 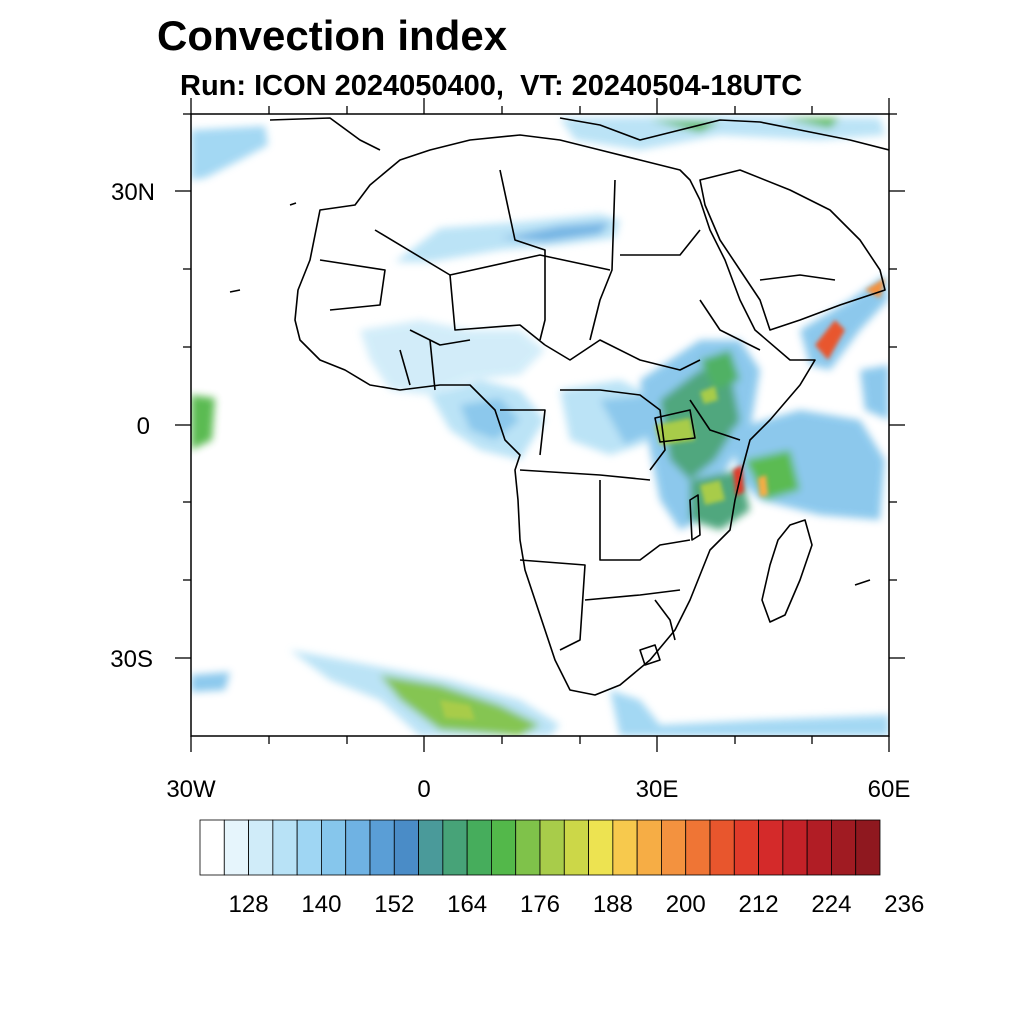 I want to click on lon-label-60e: 60E, so click(x=889, y=789).